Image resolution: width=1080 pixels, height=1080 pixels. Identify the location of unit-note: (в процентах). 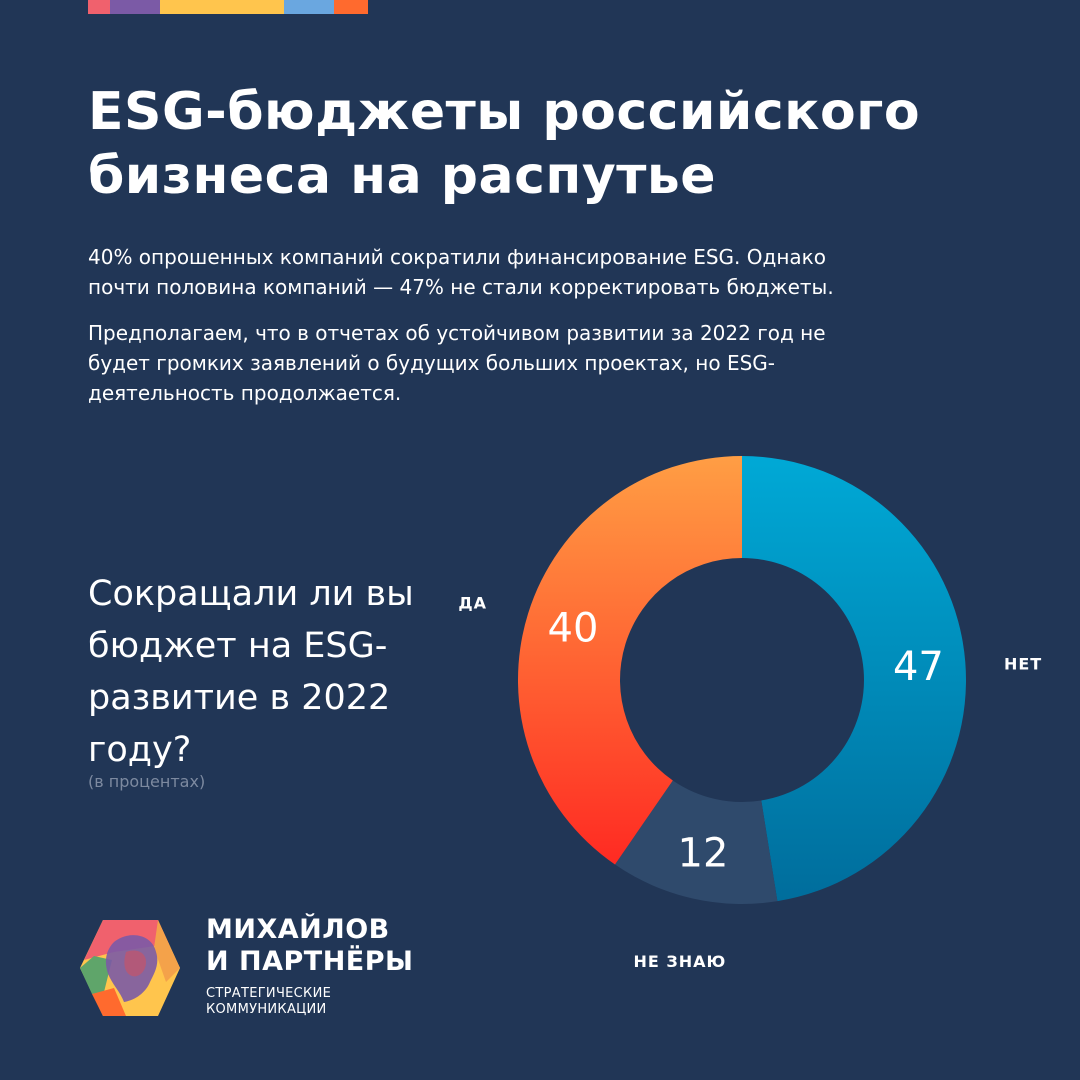
(147, 781).